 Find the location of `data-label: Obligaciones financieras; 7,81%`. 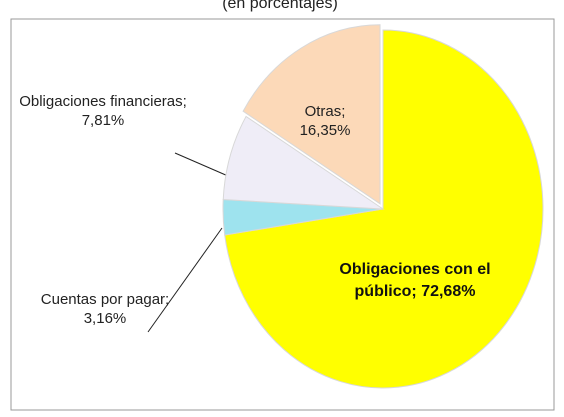

data-label: Obligaciones financieras; 7,81% is located at coordinates (103, 111).